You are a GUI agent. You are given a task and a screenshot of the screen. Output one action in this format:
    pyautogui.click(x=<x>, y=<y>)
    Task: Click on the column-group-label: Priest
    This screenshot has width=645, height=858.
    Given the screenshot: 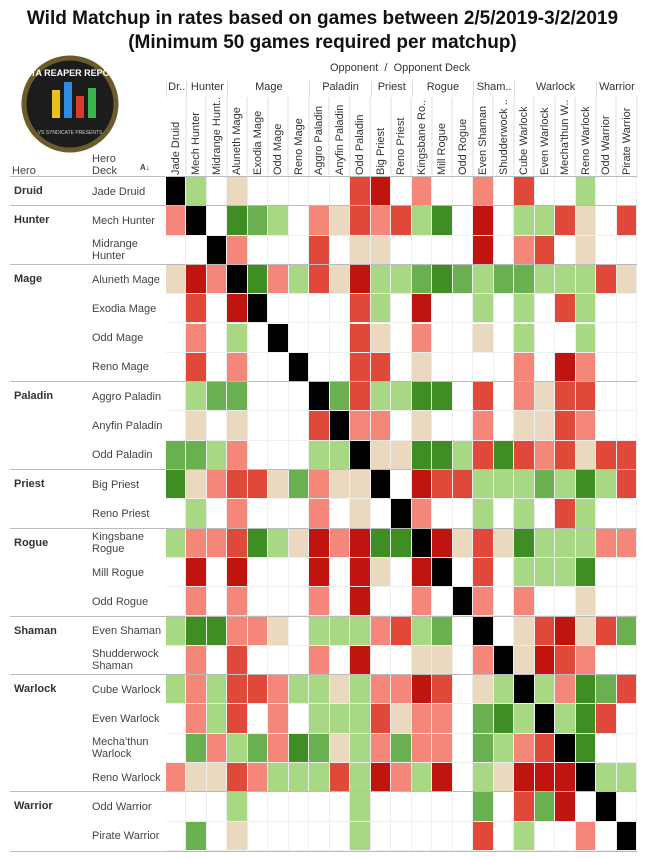 What is the action you would take?
    pyautogui.click(x=391, y=89)
    